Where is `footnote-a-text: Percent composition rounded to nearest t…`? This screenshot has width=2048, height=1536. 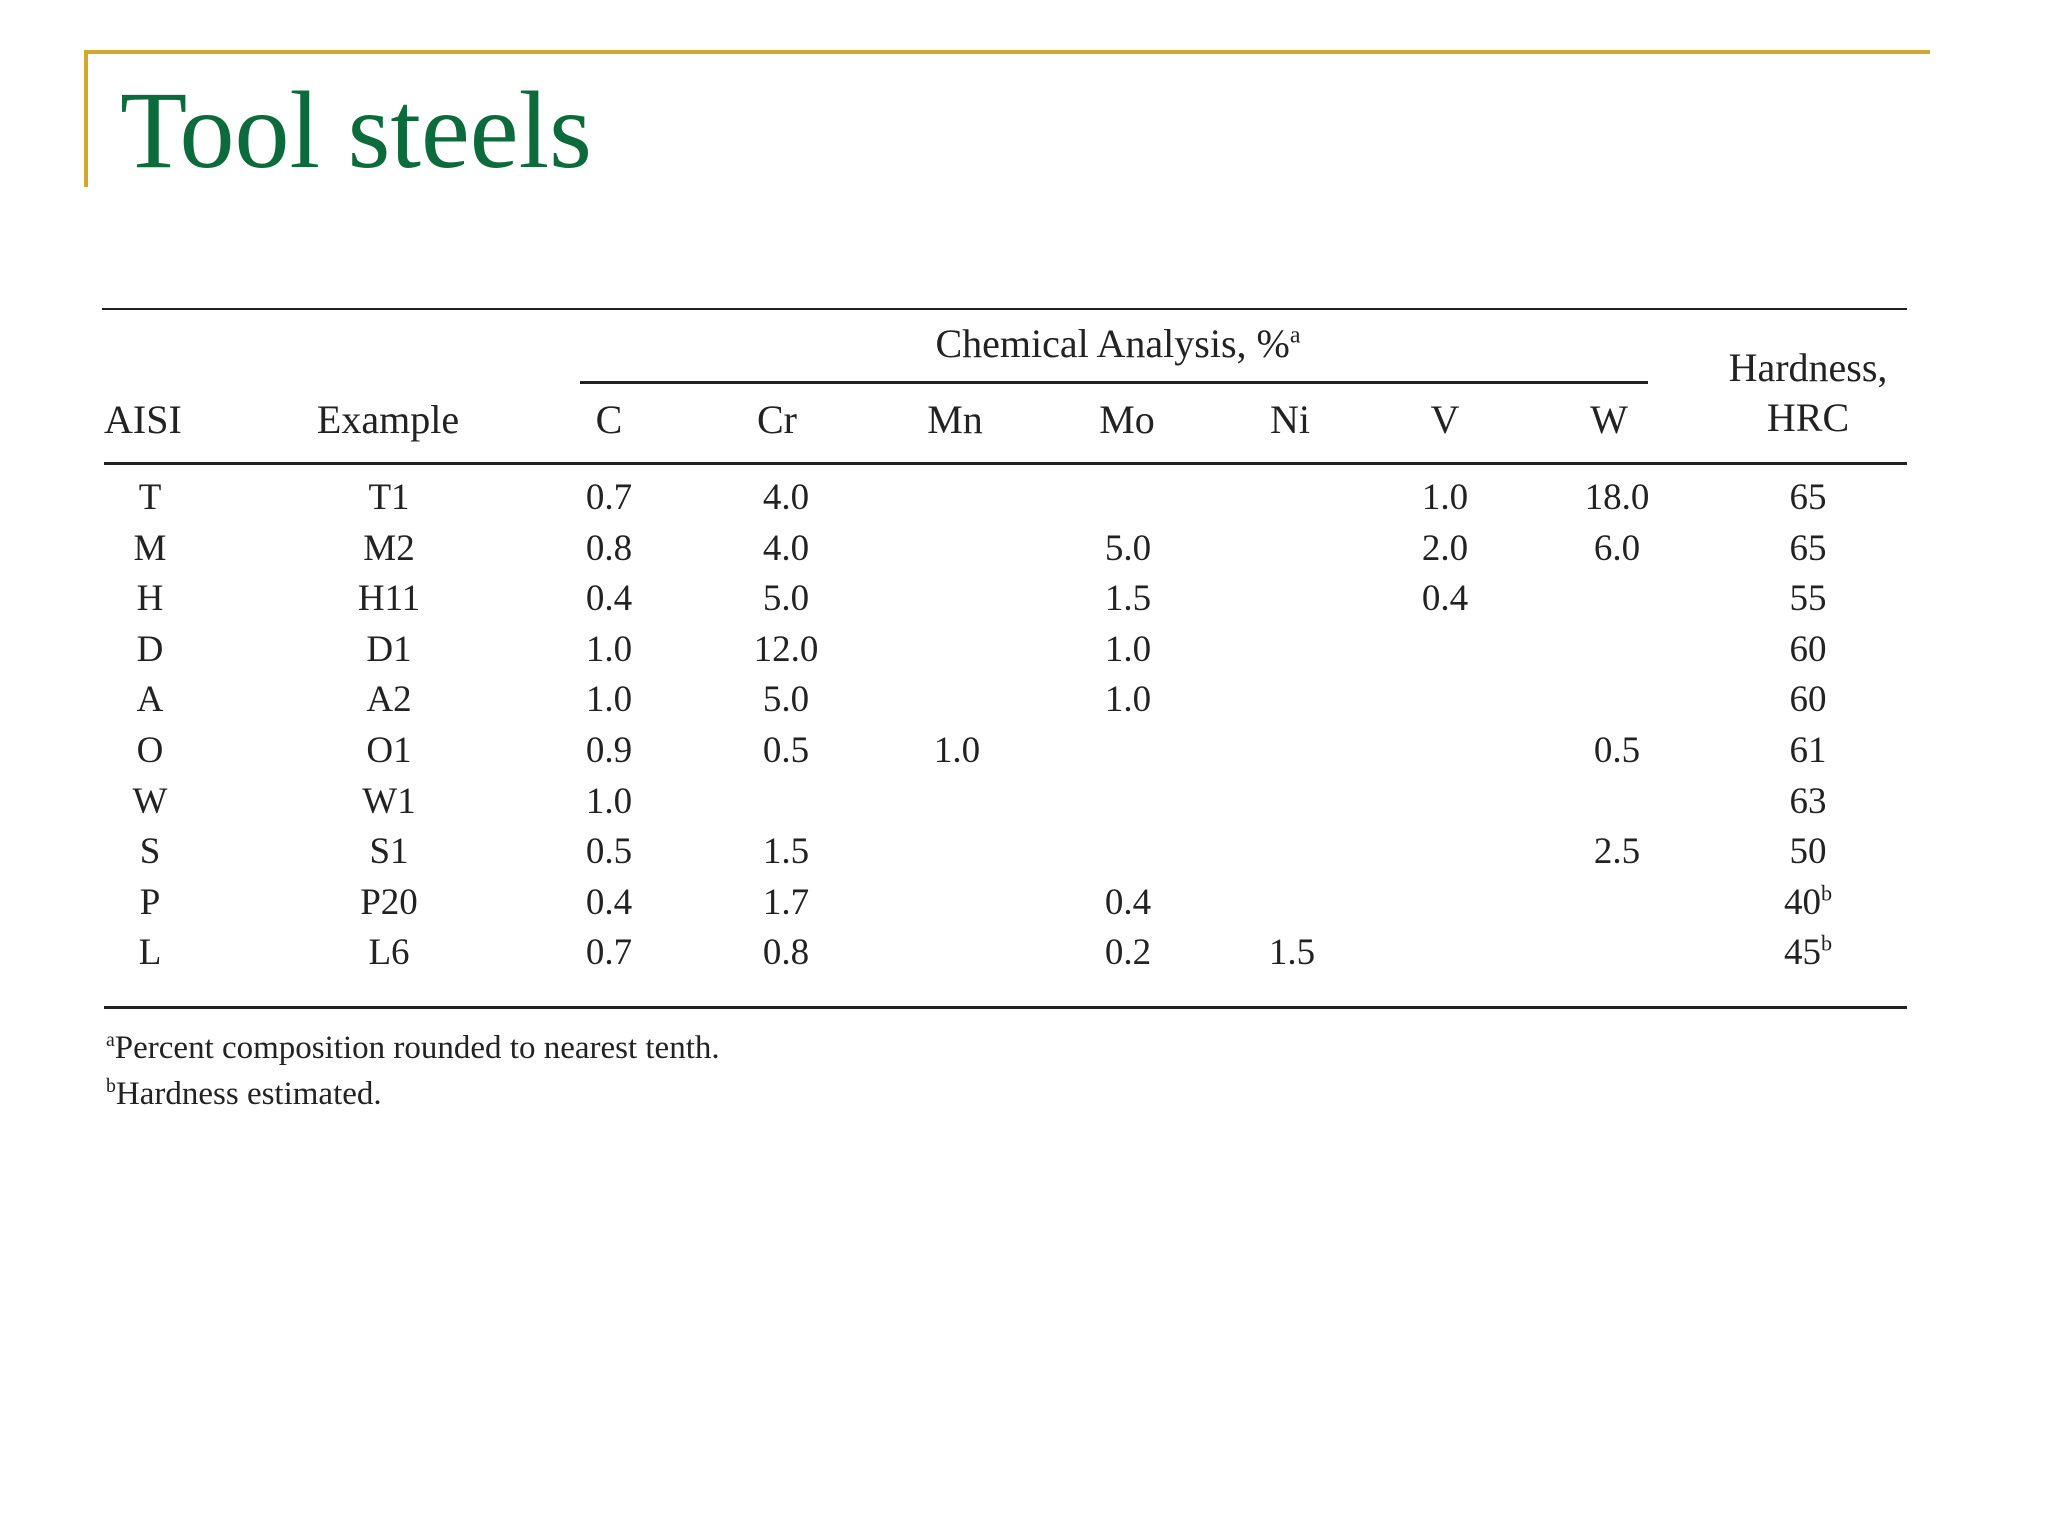
footnote-a-text: Percent composition rounded to nearest t… is located at coordinates (417, 1048).